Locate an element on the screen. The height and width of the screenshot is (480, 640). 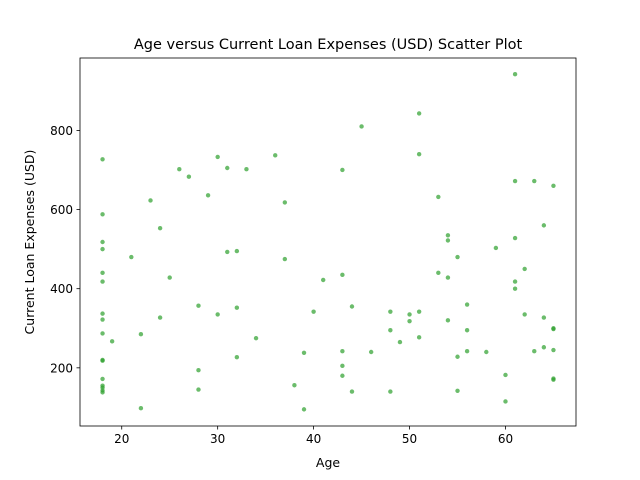
x-tick-label: 40 is located at coordinates (313, 439).